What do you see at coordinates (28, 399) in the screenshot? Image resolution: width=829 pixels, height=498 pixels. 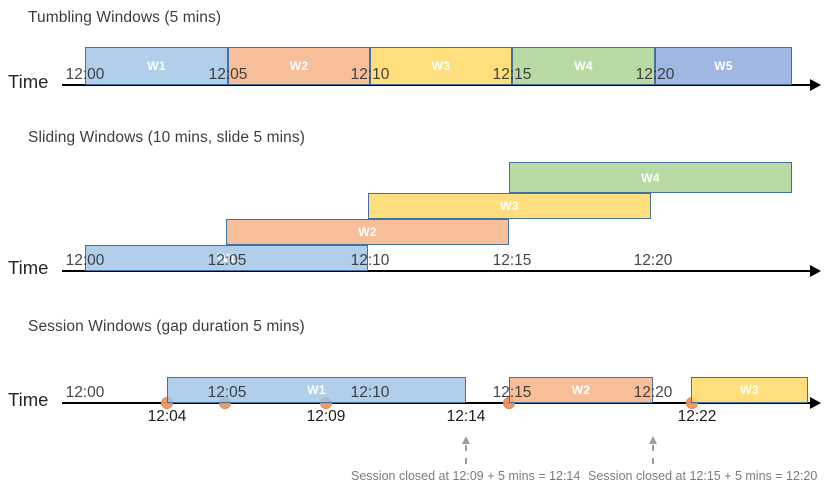 I see `session-time-axis-label: Time` at bounding box center [28, 399].